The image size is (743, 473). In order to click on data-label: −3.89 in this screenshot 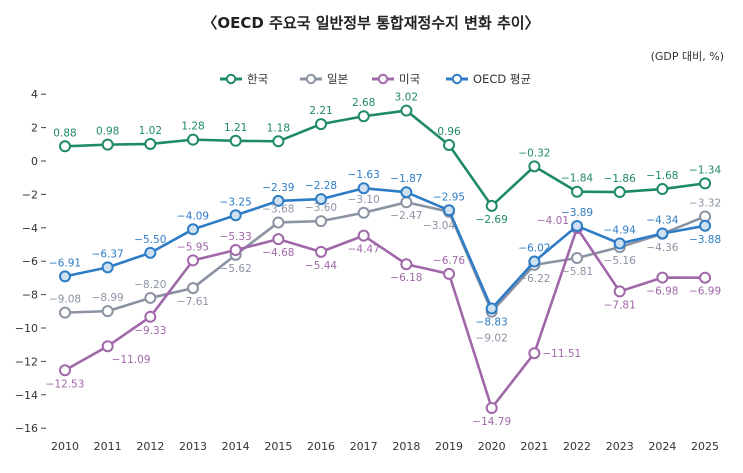, I will do `click(577, 213)`.